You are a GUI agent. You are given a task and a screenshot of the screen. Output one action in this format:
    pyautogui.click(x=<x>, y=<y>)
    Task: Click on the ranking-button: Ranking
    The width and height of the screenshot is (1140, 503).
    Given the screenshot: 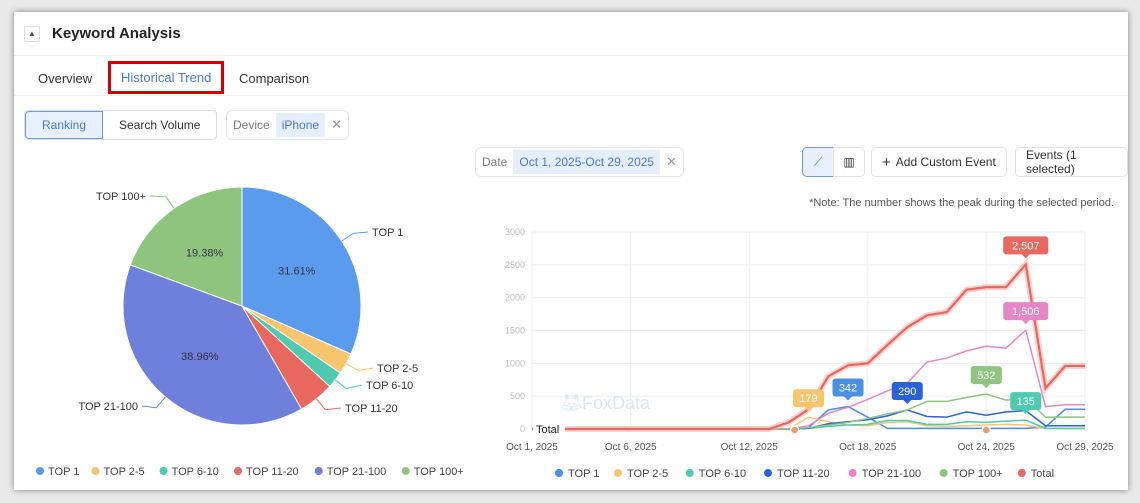 What is the action you would take?
    pyautogui.click(x=64, y=125)
    